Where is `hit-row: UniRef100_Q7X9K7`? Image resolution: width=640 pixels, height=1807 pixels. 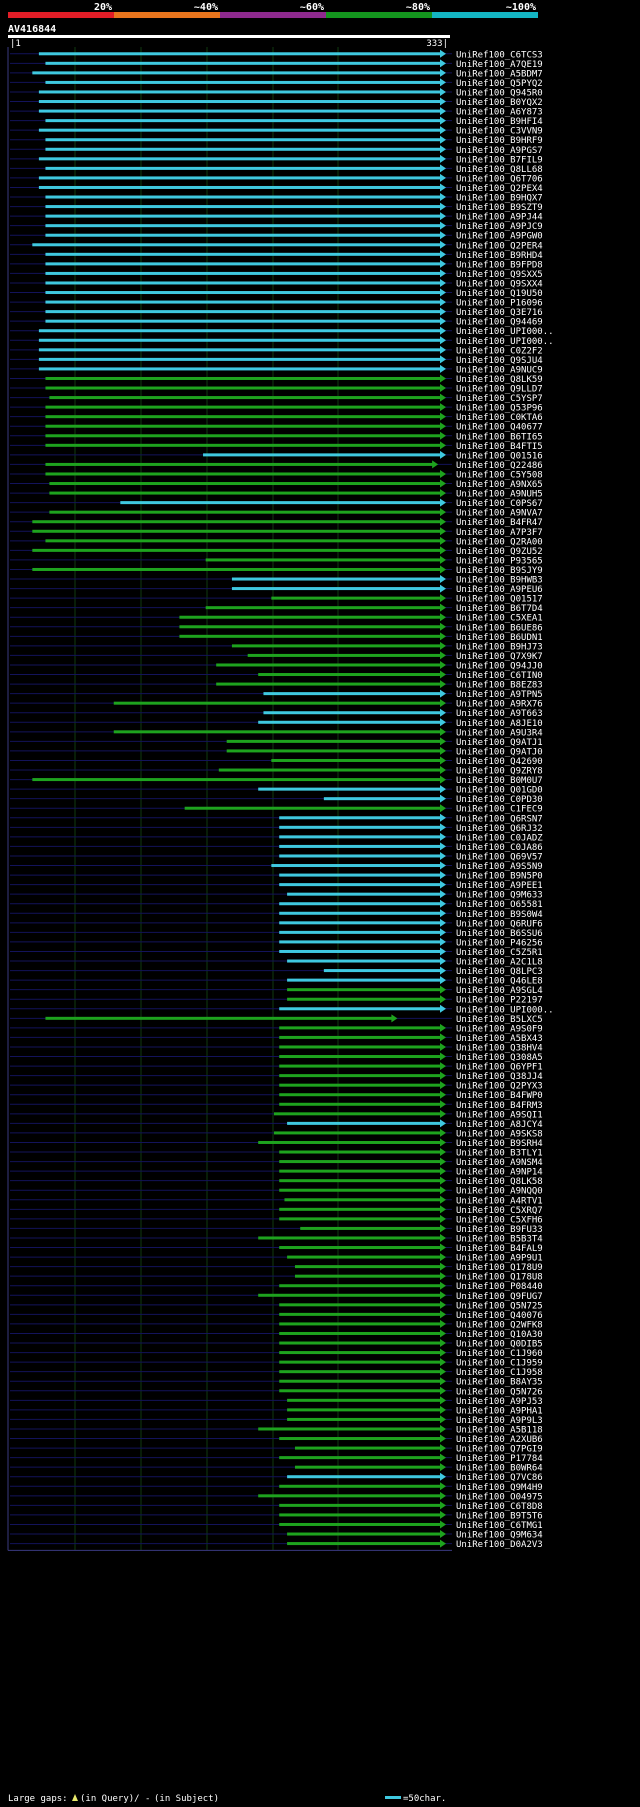 hit-row: UniRef100_Q7X9K7 is located at coordinates (276, 656).